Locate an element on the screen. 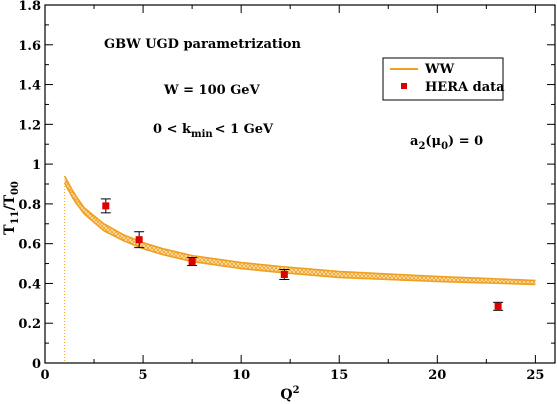 This screenshot has height=404, width=557. legend: WW HERA data is located at coordinates (443, 79).